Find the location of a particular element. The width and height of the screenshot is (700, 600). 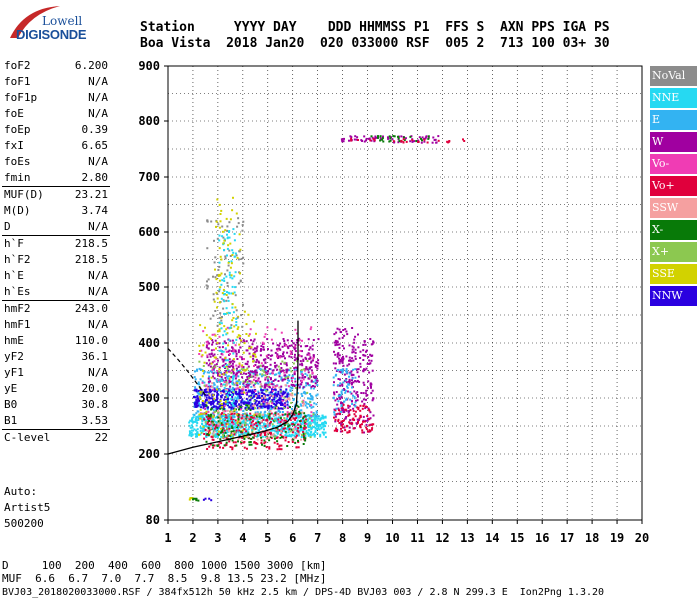

profile-extrapolation is located at coordinates (186, 372).